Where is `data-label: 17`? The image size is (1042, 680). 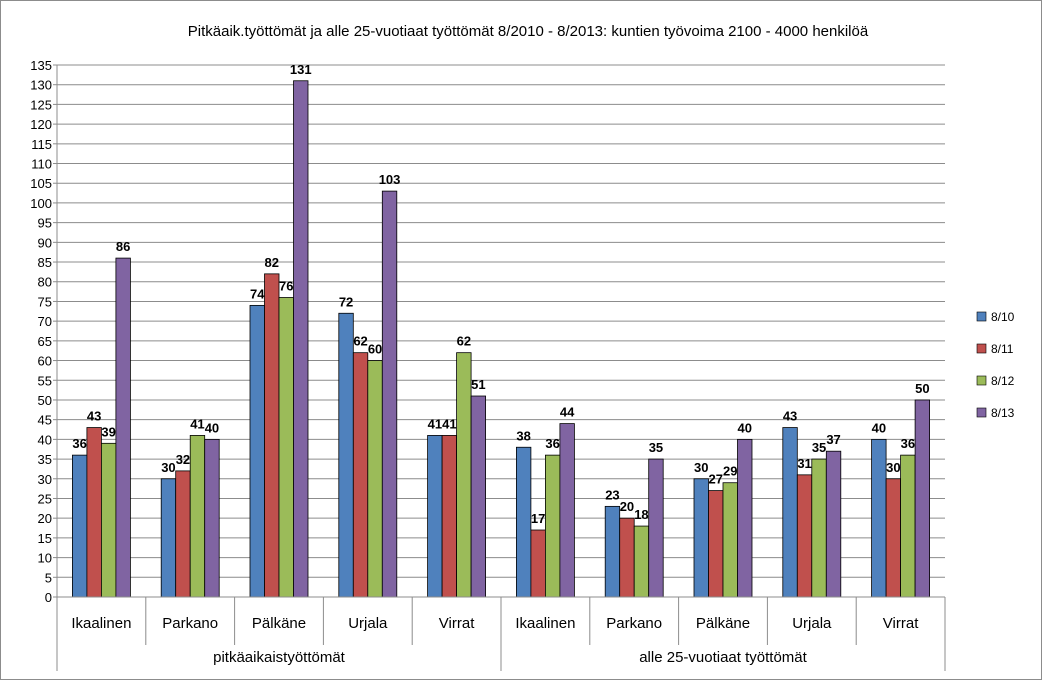
data-label: 17 is located at coordinates (538, 518).